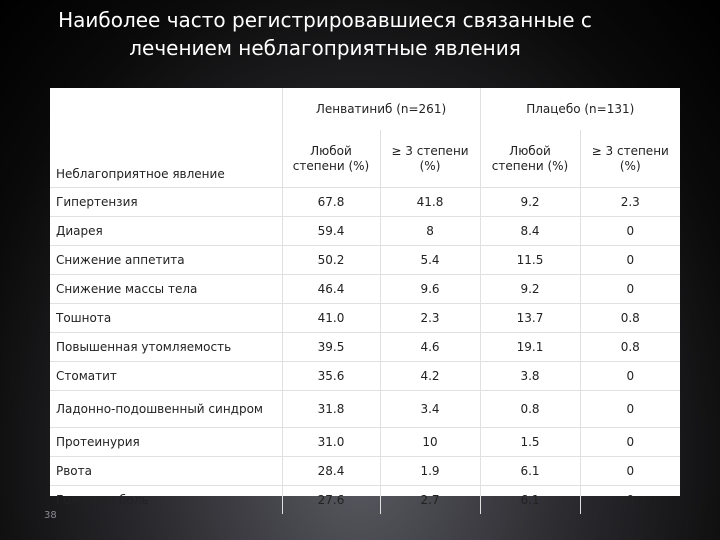 Image resolution: width=720 pixels, height=540 pixels. What do you see at coordinates (140, 174) in the screenshot?
I see `adverse-event-header: Неблагоприятное явление` at bounding box center [140, 174].